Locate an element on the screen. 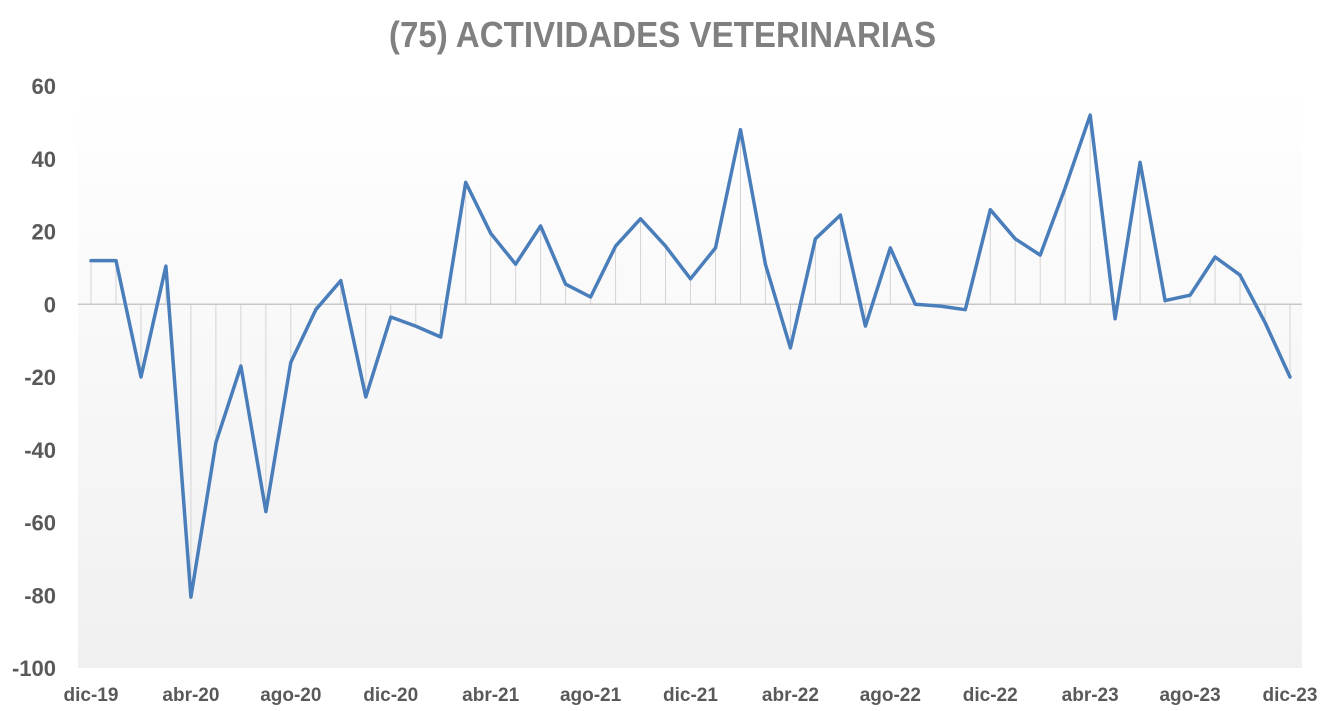  y-tick-label: -80 is located at coordinates (40, 595).